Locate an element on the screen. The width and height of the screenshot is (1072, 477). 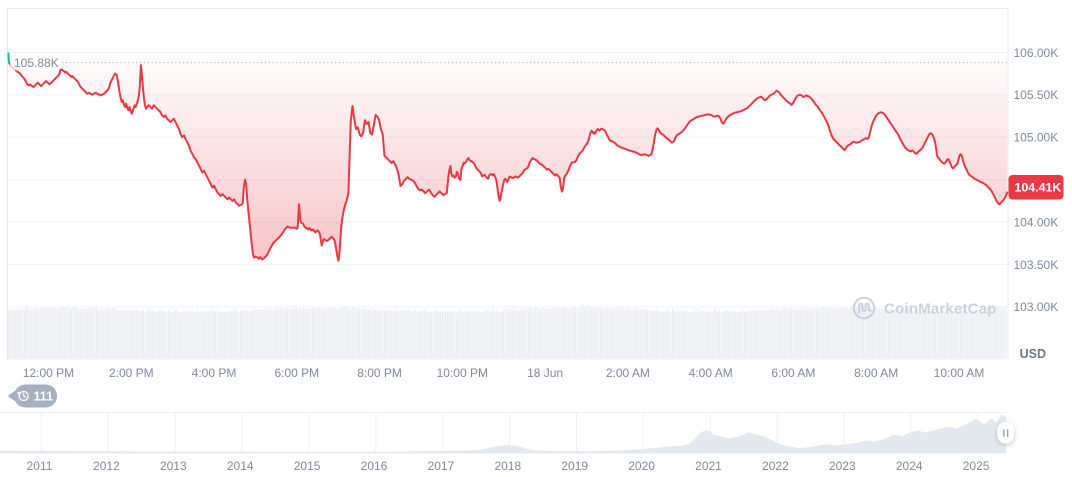
svg-text: 103.50K is located at coordinates (1036, 265).